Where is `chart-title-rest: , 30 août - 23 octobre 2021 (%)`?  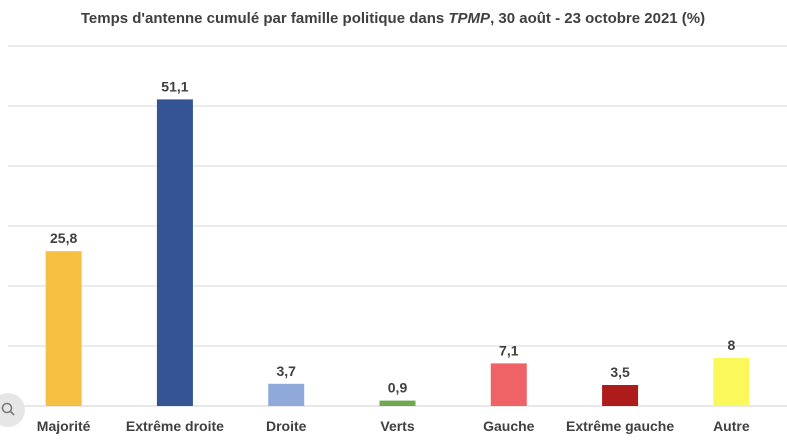 chart-title-rest: , 30 août - 23 octobre 2021 (%) is located at coordinates (597, 18).